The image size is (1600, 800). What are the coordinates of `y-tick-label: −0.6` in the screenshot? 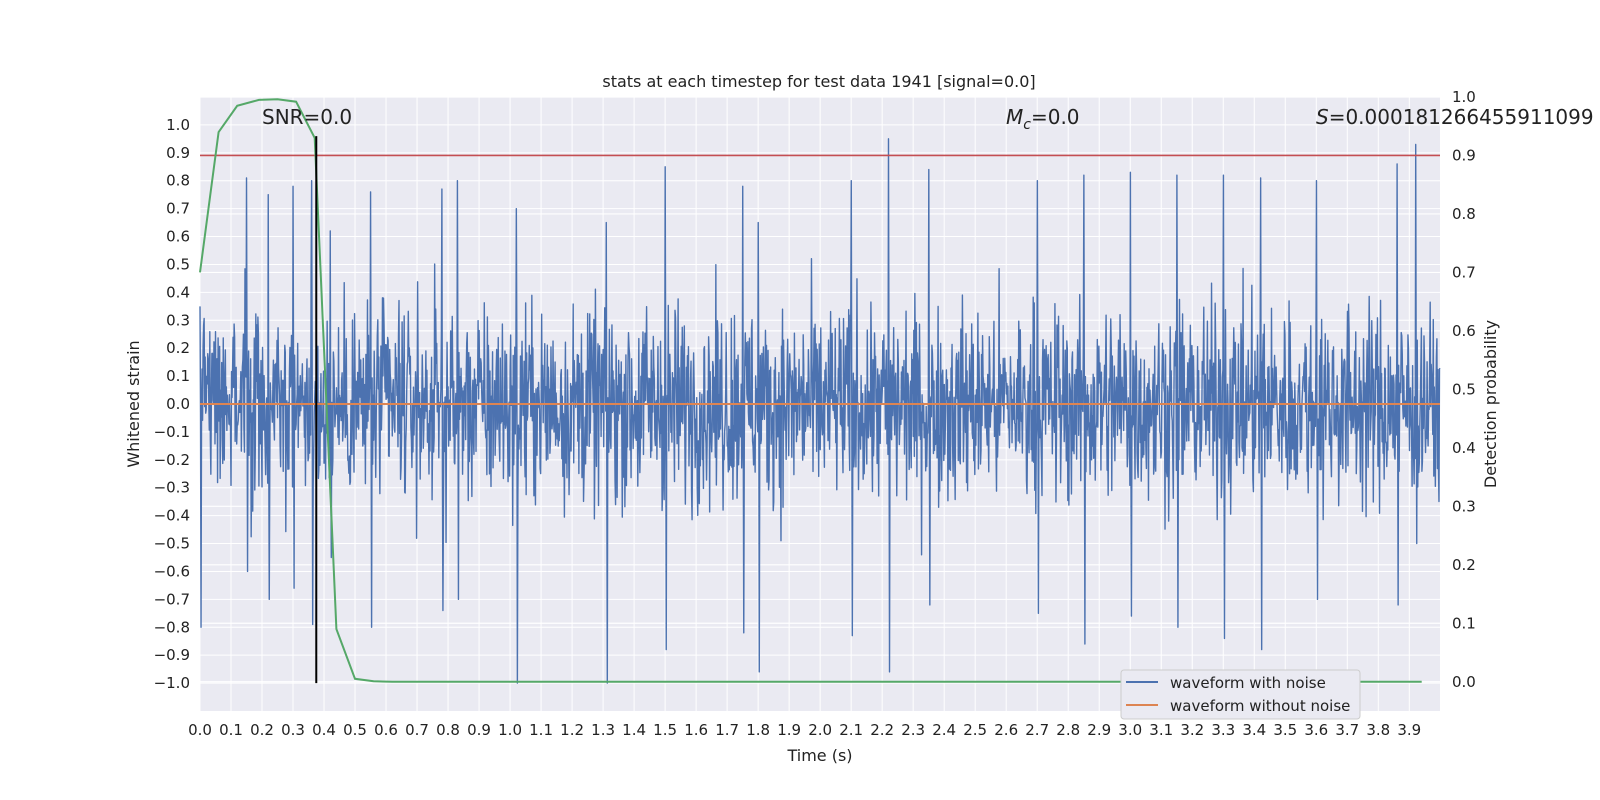 It's located at (172, 571).